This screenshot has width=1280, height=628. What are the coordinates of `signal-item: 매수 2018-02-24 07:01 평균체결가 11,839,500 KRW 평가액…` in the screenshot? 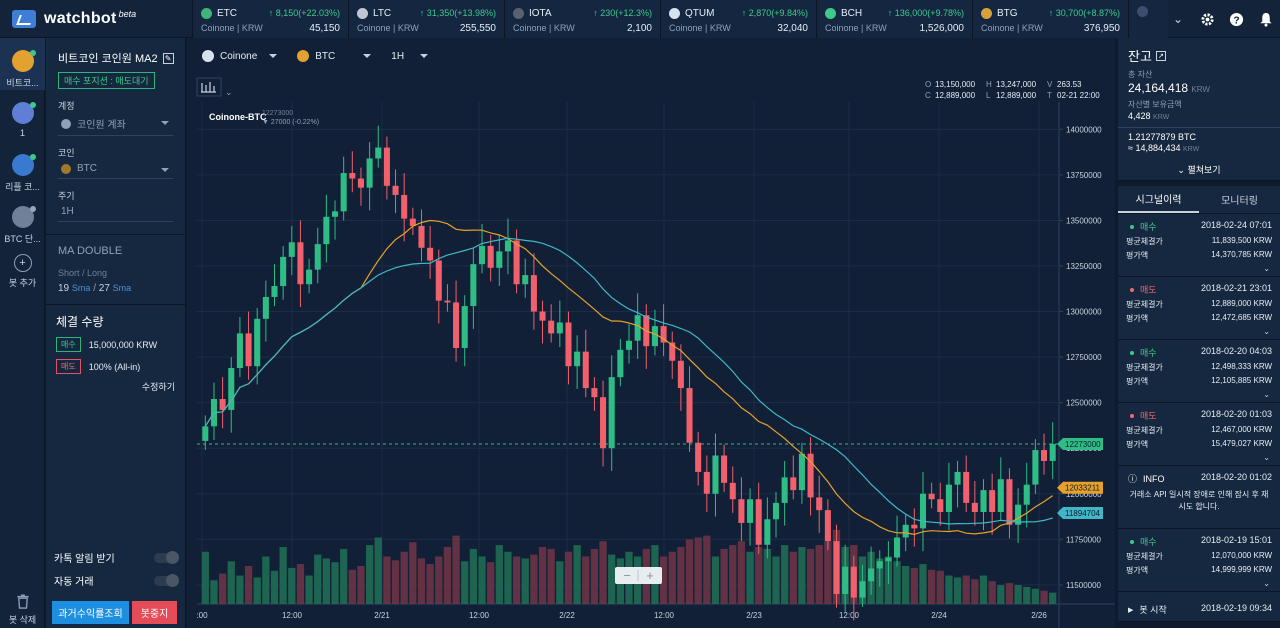 It's located at (1199, 245).